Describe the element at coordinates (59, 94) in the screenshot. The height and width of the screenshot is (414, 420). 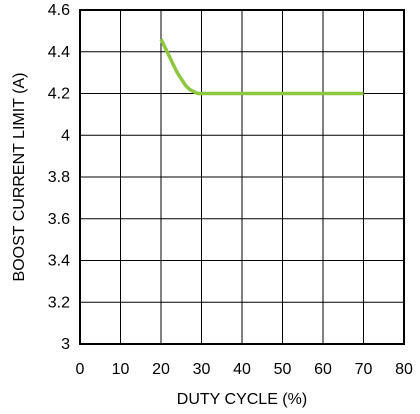
I see `y-tick-label: 4.2` at that location.